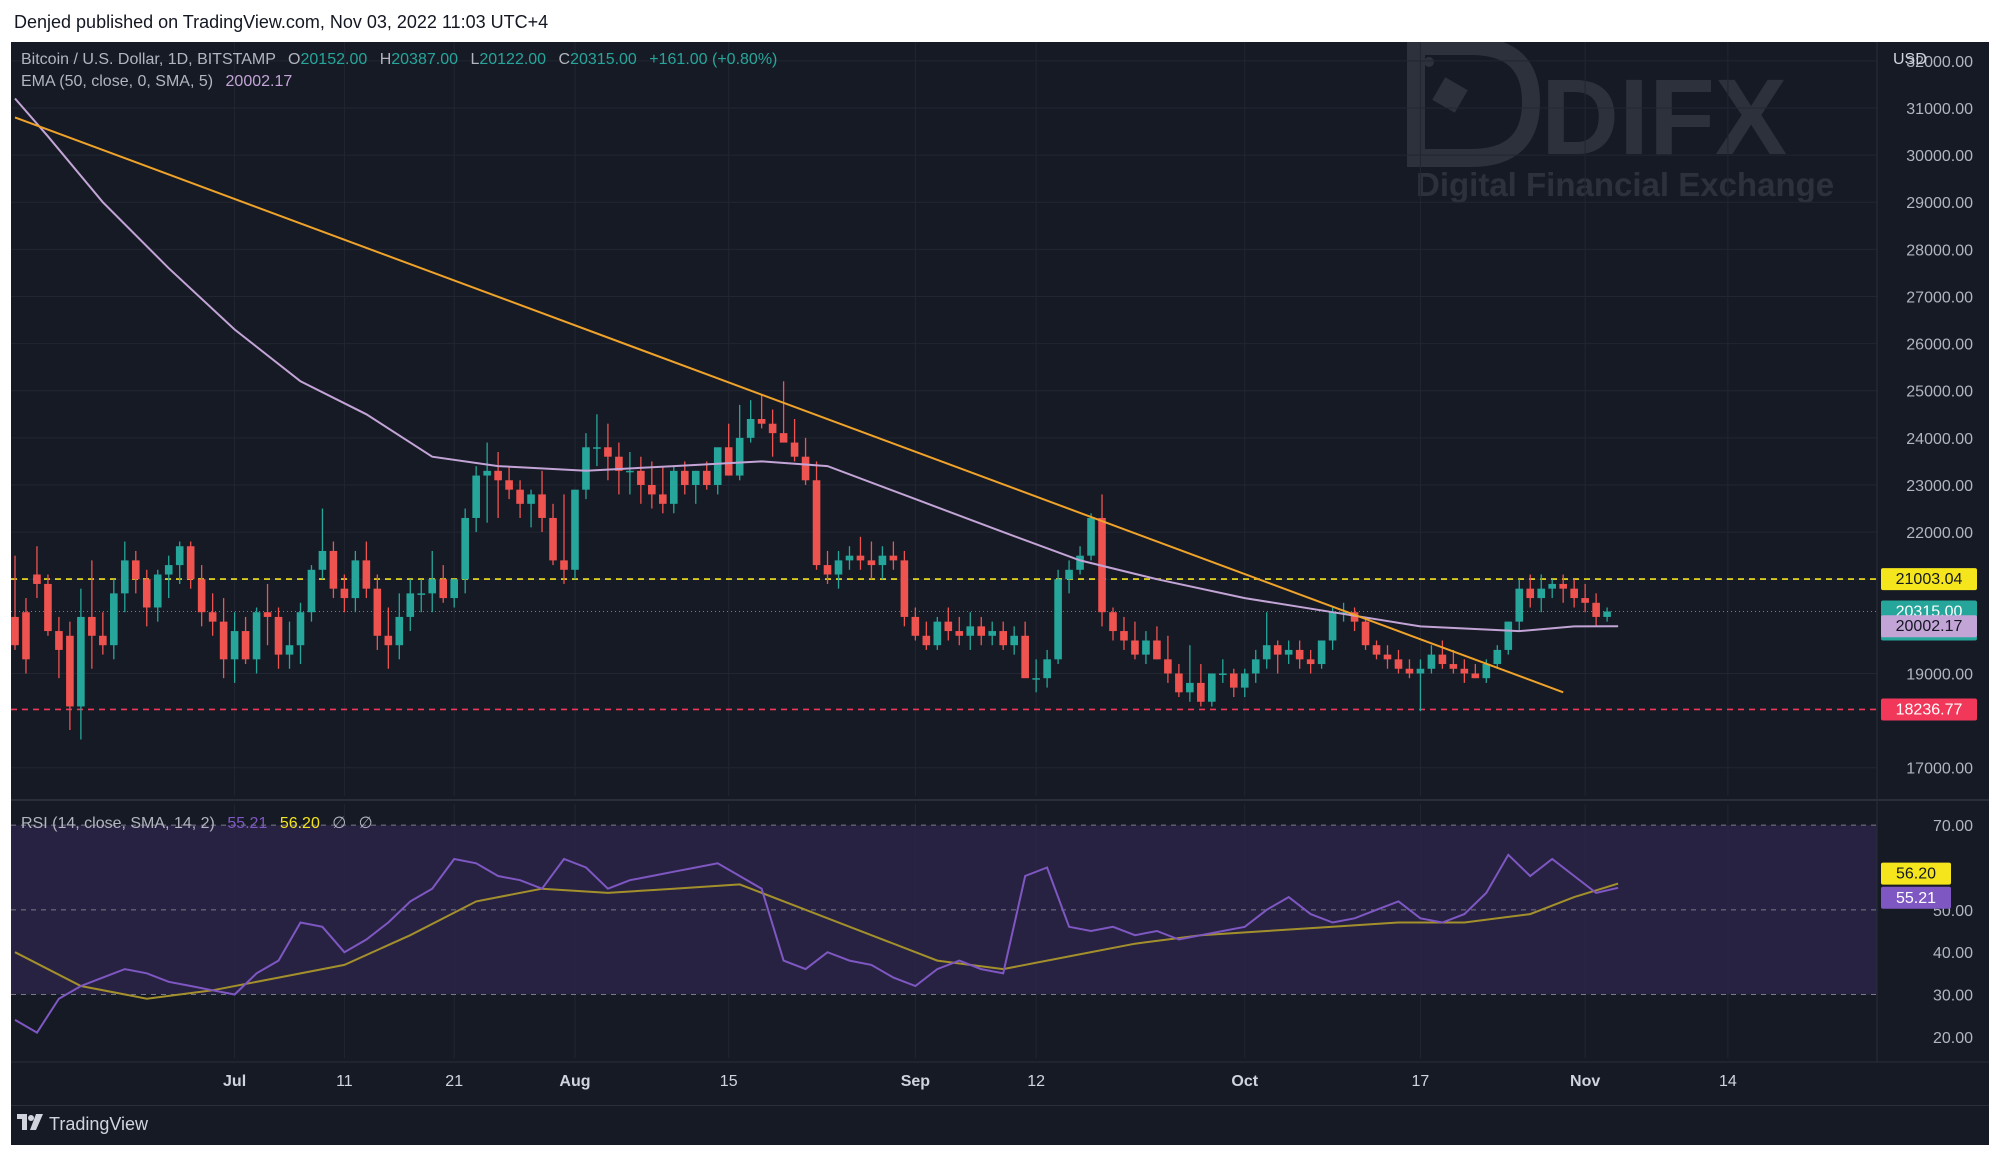  Describe the element at coordinates (944, 644) in the screenshot. I see `price-levels` at that location.